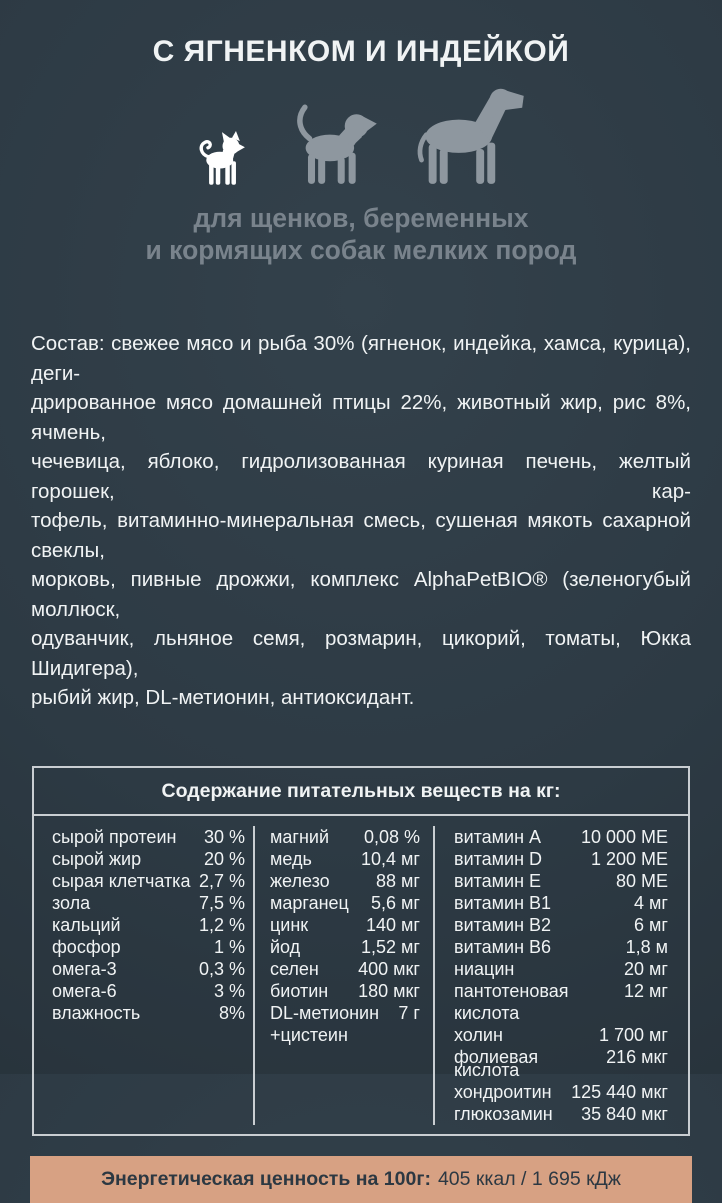  Describe the element at coordinates (285, 946) in the screenshot. I see `nutrient-name: йод` at that location.